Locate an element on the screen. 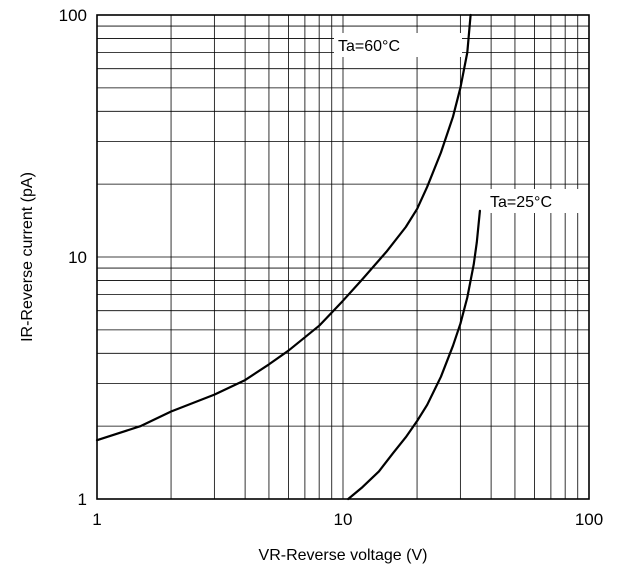  series-label-2: Ta=25°C is located at coordinates (521, 202).